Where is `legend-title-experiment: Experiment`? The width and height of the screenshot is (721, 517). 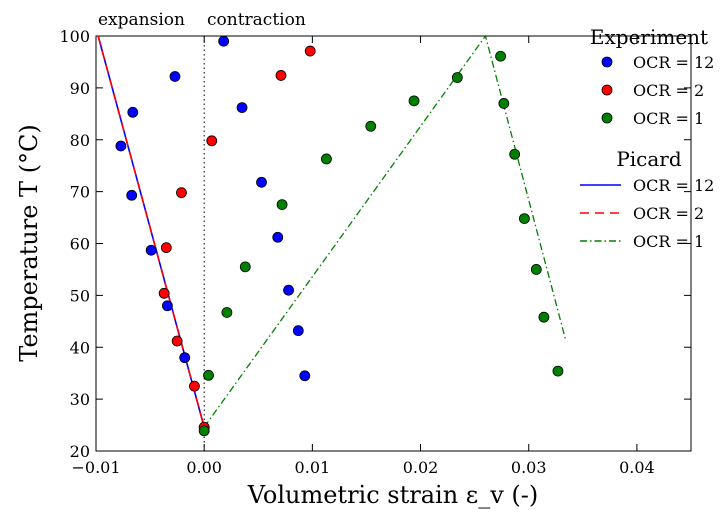 legend-title-experiment: Experiment is located at coordinates (649, 37).